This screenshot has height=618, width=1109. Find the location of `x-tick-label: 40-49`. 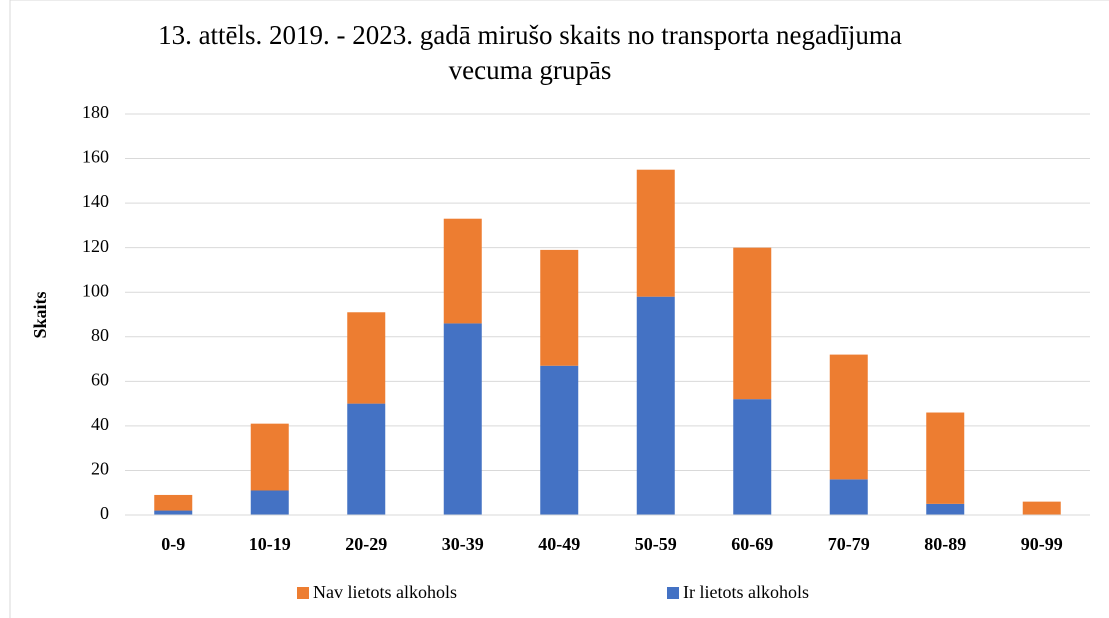

x-tick-label: 40-49 is located at coordinates (559, 544).